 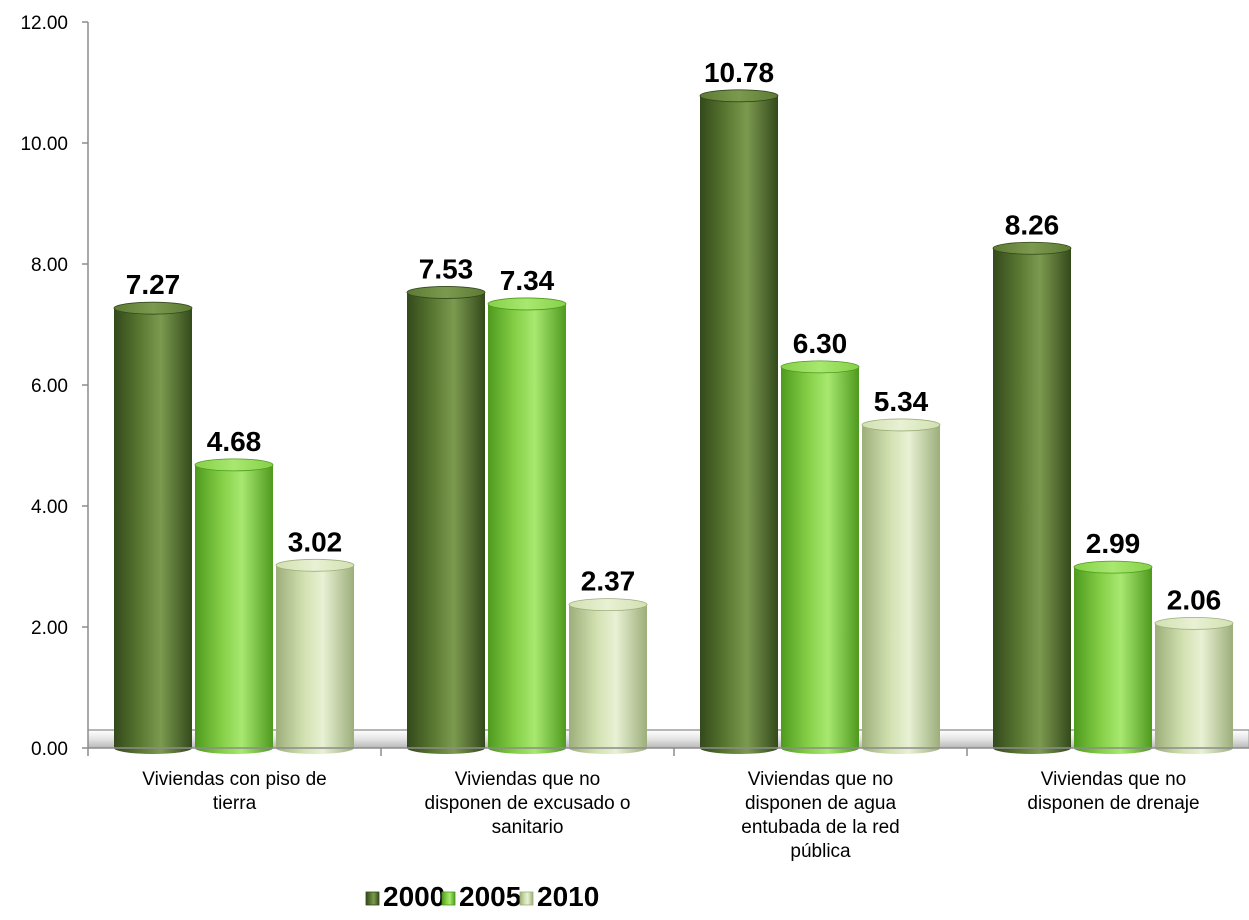 I want to click on y-tick-label: 12.00, so click(x=44, y=23).